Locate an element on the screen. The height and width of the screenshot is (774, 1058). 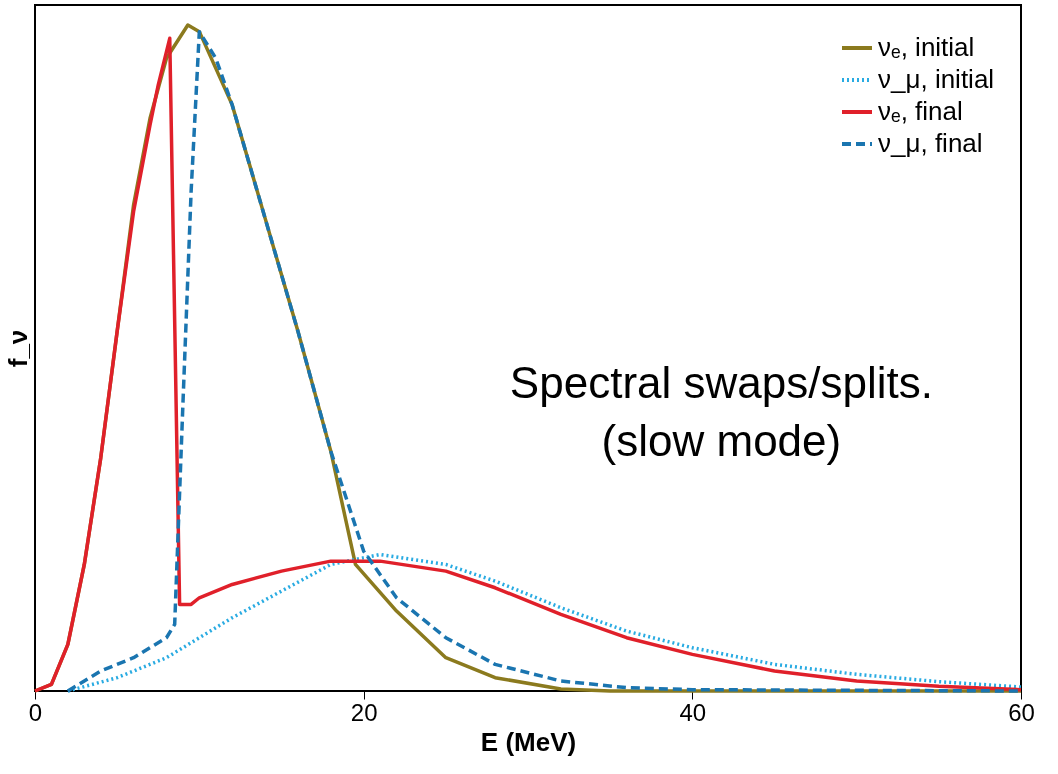
legend-label: ν_μ, final is located at coordinates (930, 143).